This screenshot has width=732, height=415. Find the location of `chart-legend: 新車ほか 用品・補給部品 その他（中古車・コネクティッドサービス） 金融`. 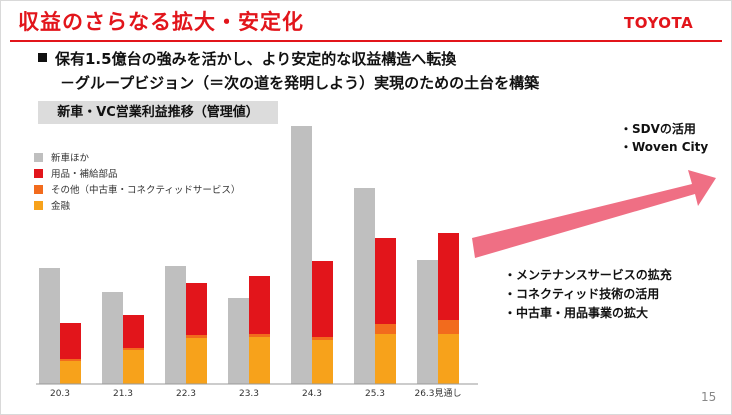

chart-legend: 新車ほか 用品・補給部品 その他（中古車・コネクティッドサービス） 金融 is located at coordinates (137, 181).